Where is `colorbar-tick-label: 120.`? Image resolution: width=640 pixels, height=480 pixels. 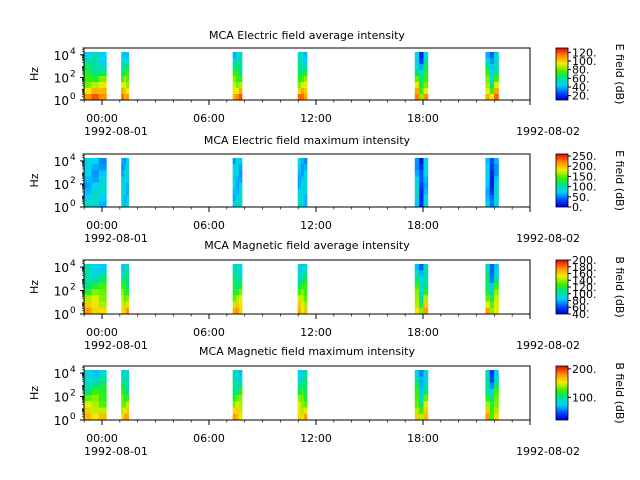
colorbar-tick-label: 120. is located at coordinates (584, 52).